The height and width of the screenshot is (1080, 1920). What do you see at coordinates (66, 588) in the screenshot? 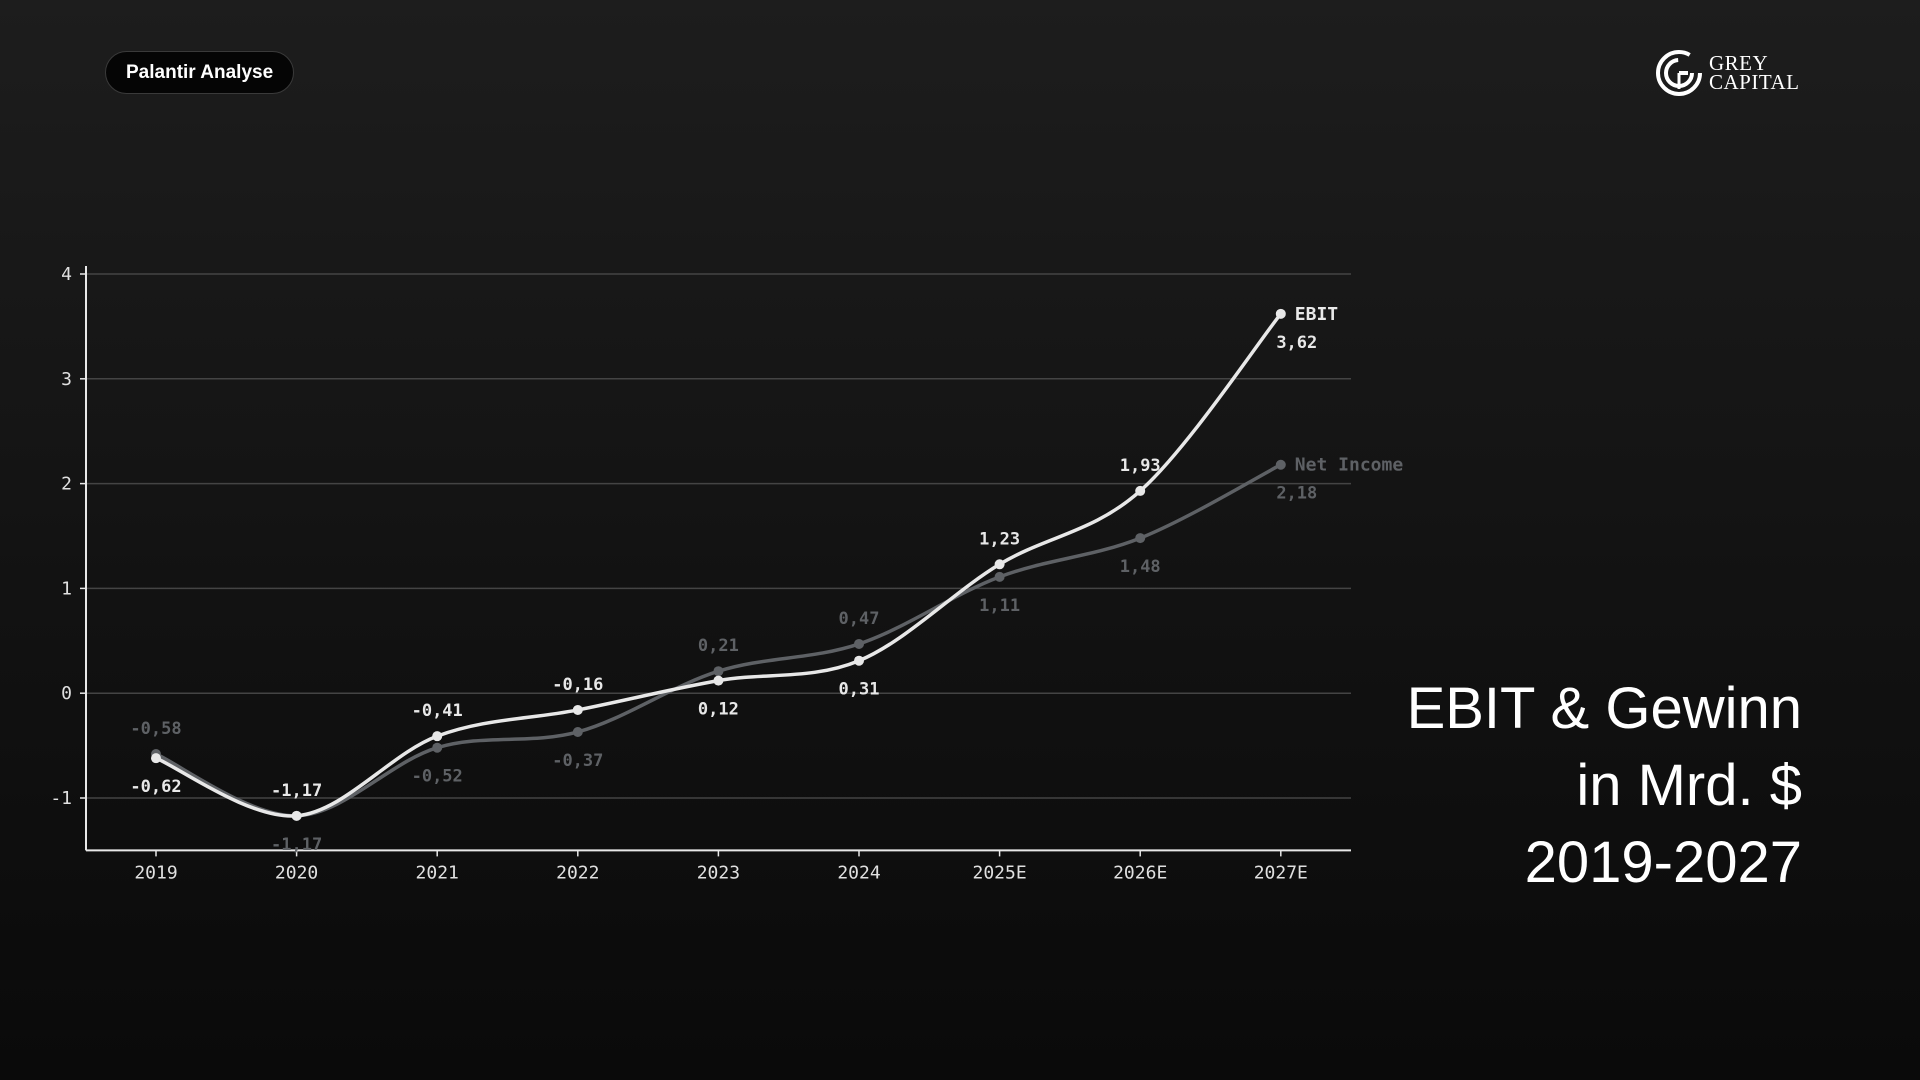
I see `y-tick-label: 1` at bounding box center [66, 588].